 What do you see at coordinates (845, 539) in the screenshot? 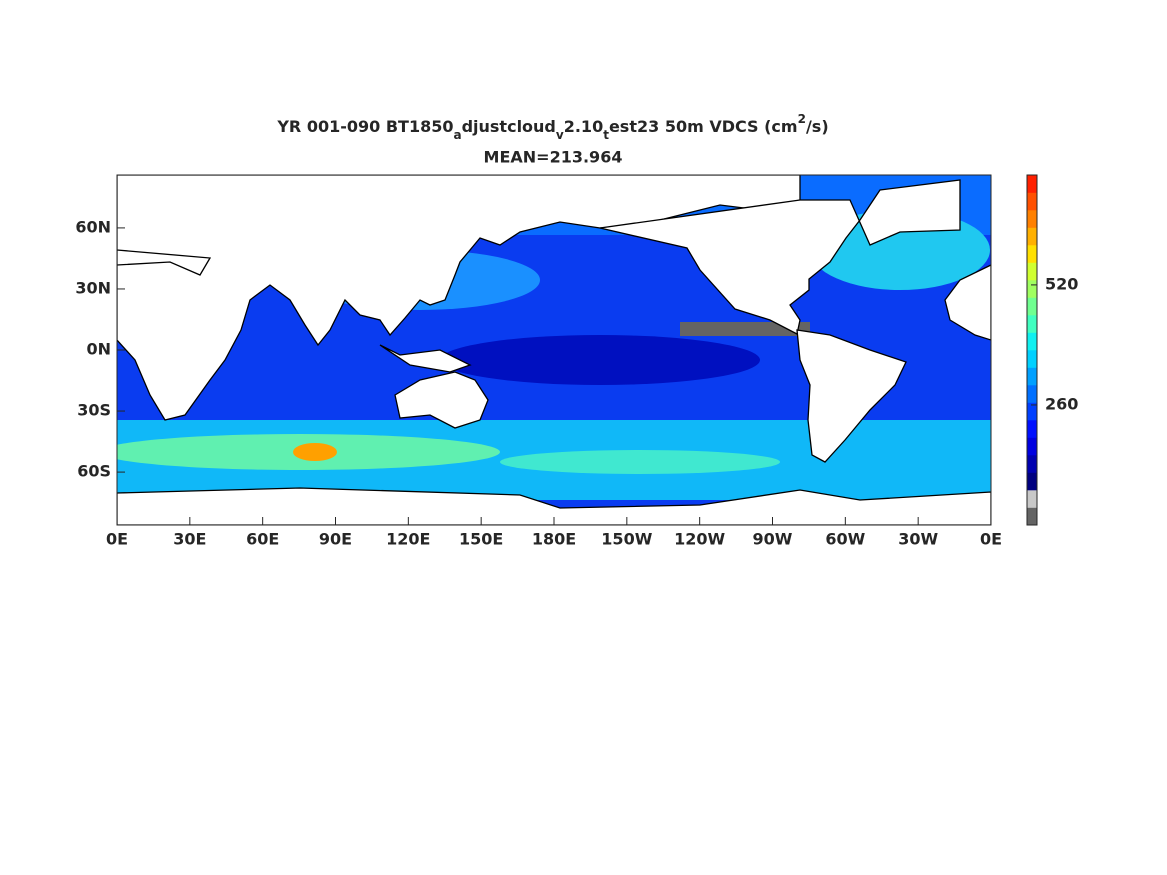
I see `x-tick-label: 60W` at bounding box center [845, 539].